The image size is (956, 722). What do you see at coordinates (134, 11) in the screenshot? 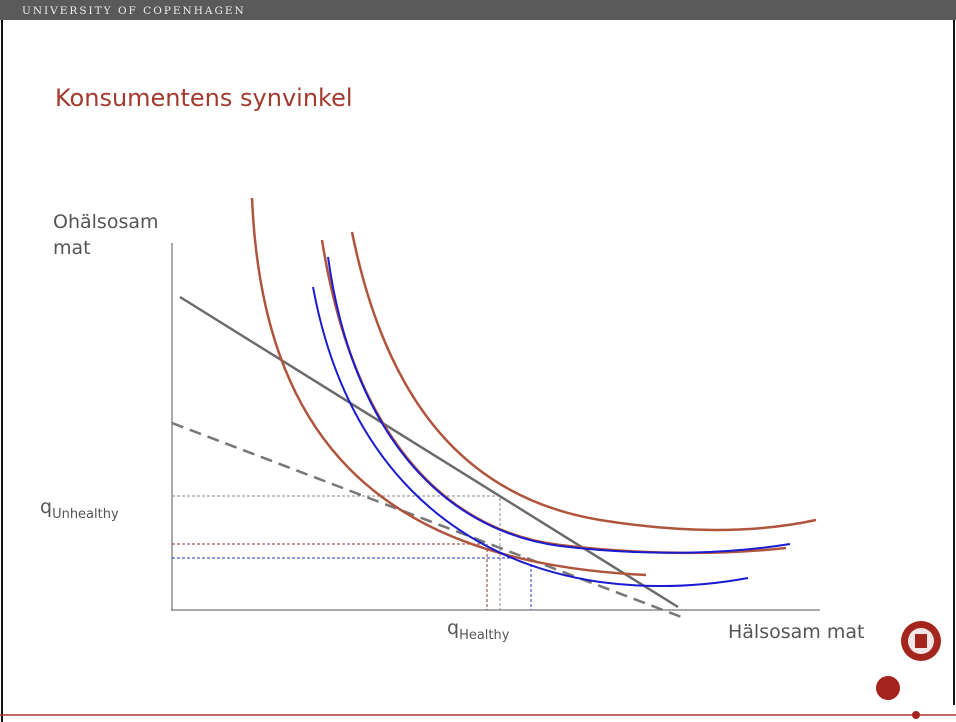
I see `header-text: UNIVERSITY OF COPENHAGEN` at bounding box center [134, 11].